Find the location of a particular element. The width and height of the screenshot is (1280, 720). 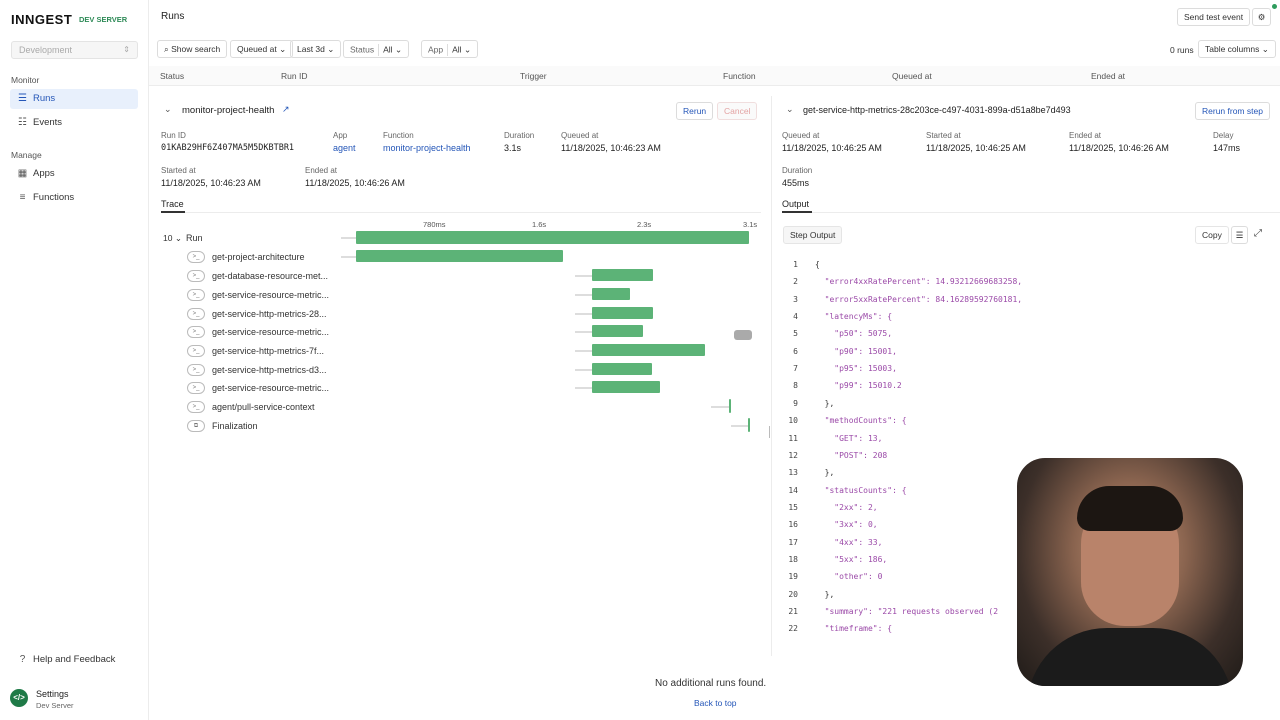

external-link-icon: ↗ is located at coordinates (286, 109).